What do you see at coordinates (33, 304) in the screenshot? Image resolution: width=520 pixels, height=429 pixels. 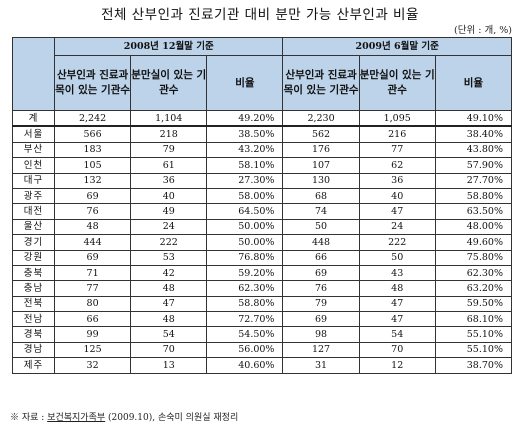 I see `region-cell: 전북` at bounding box center [33, 304].